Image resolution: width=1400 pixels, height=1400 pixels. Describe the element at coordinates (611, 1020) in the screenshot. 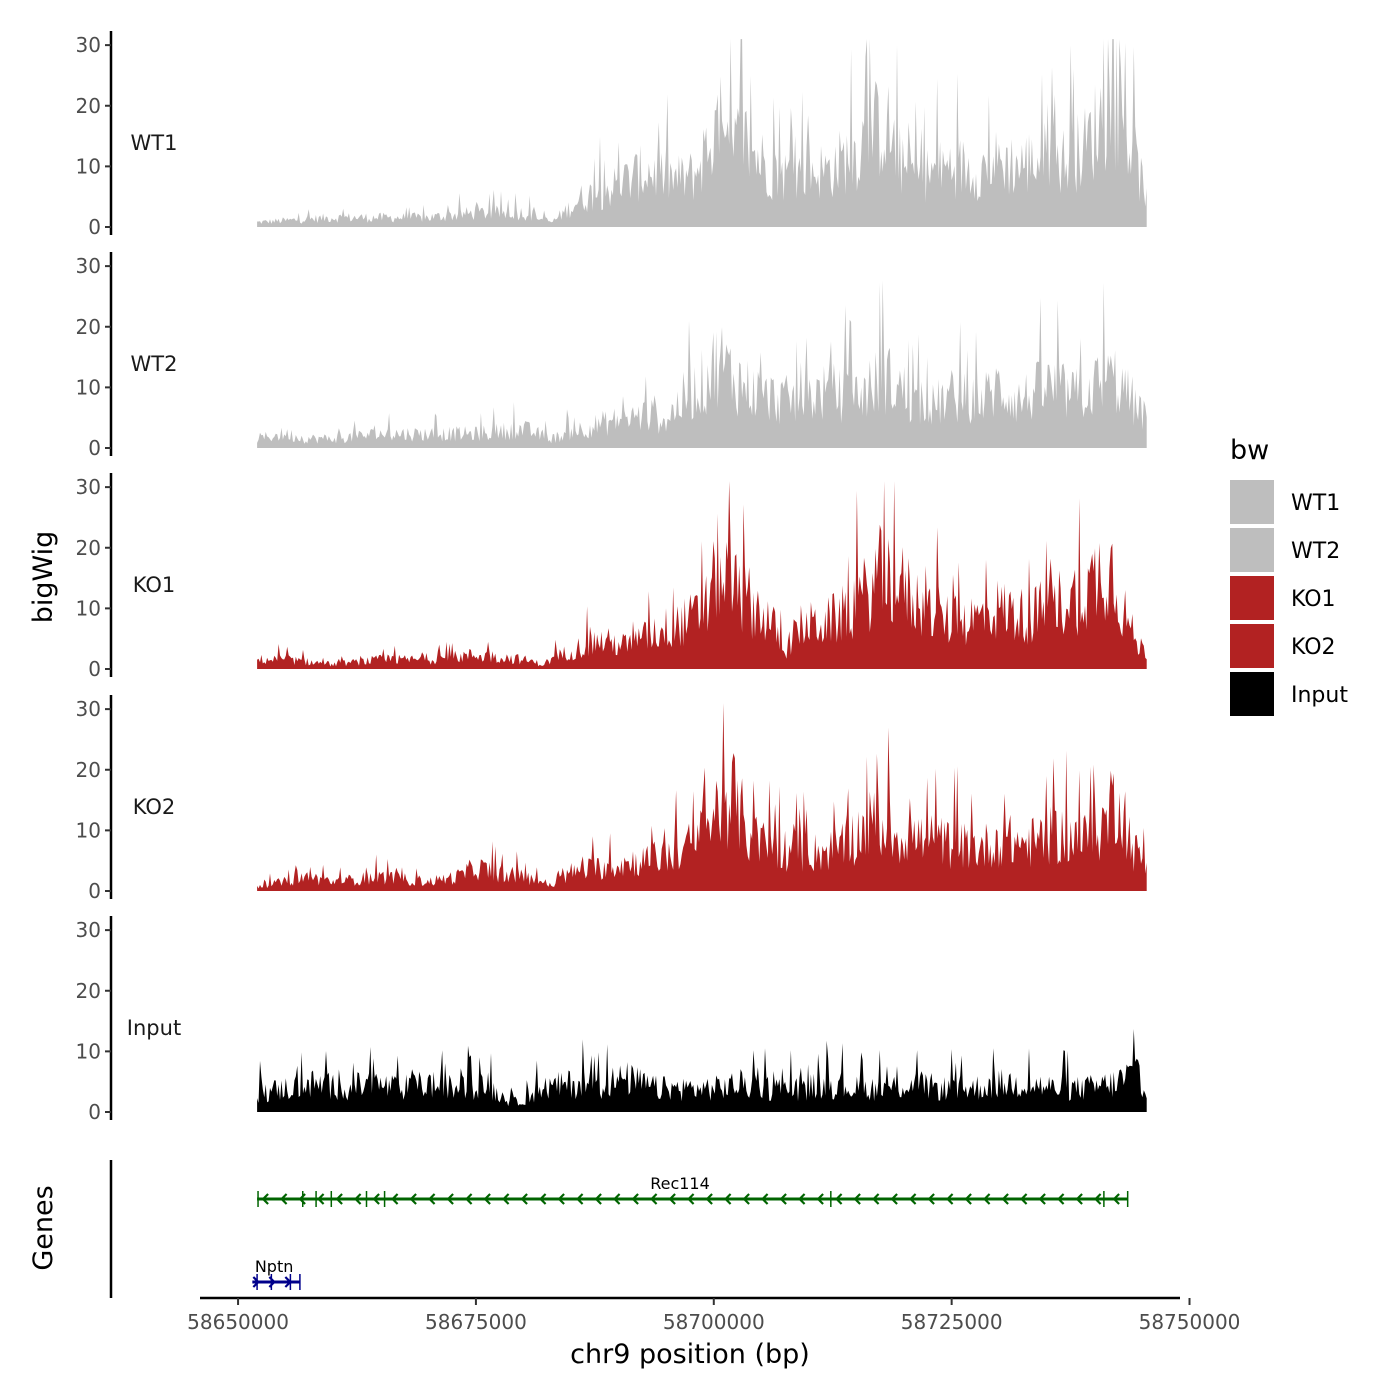

I see `track-input: Input 0 10 20 30` at that location.